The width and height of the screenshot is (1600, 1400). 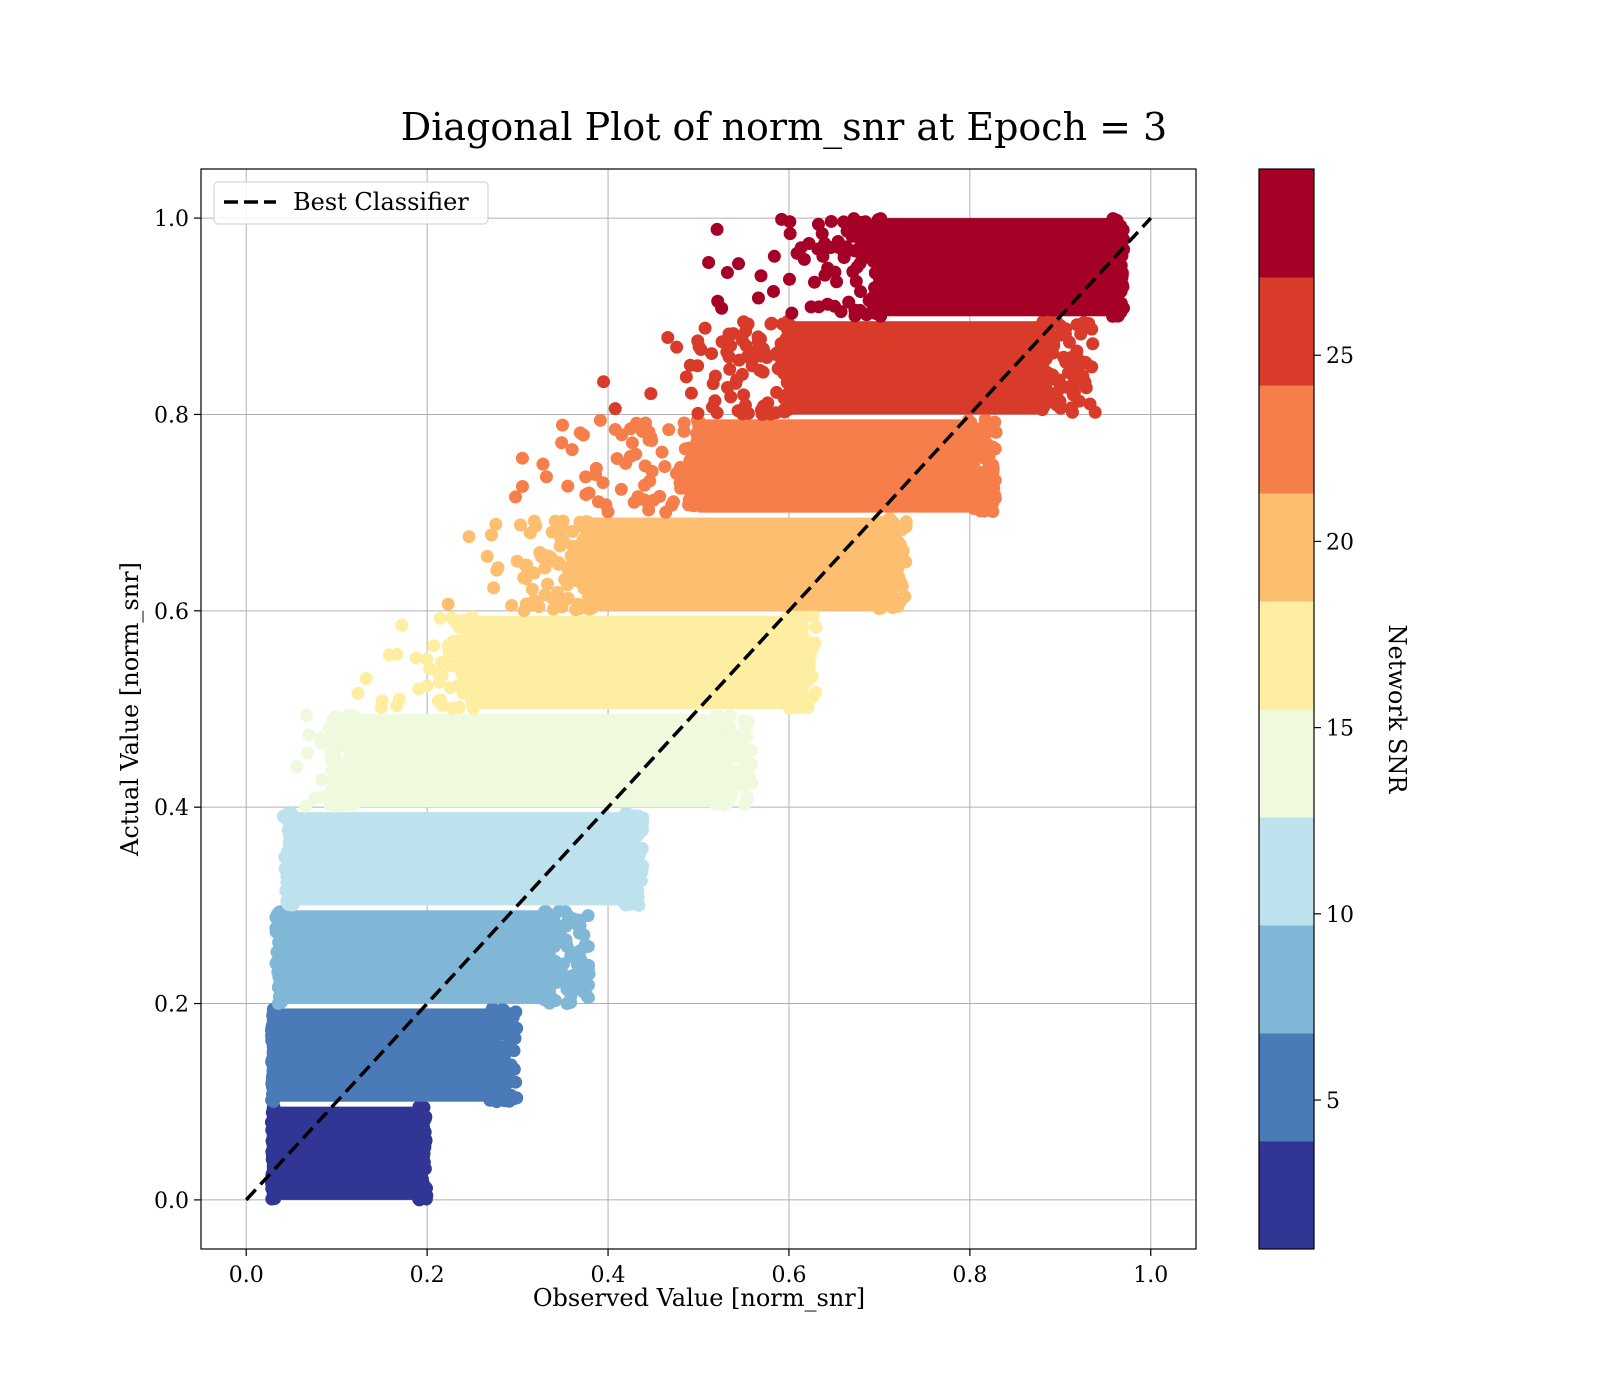 What do you see at coordinates (1286, 709) in the screenshot?
I see `colorbar` at bounding box center [1286, 709].